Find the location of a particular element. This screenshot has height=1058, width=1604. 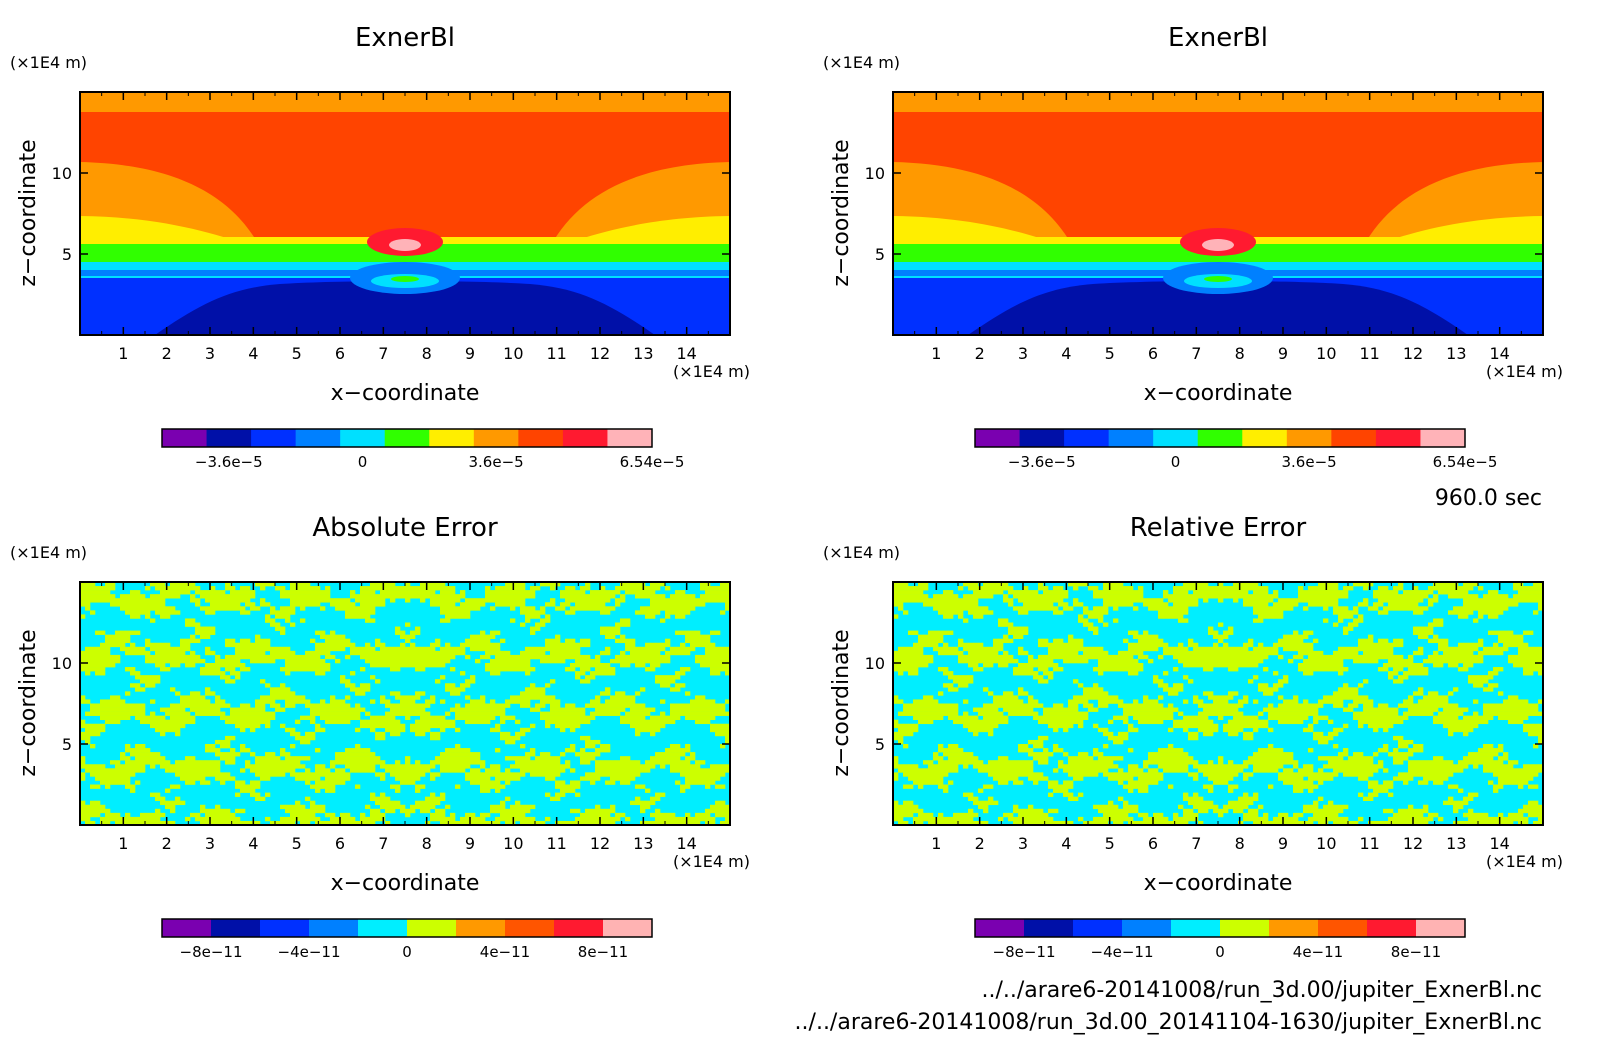

time-label: 960.0 sec is located at coordinates (1488, 498).